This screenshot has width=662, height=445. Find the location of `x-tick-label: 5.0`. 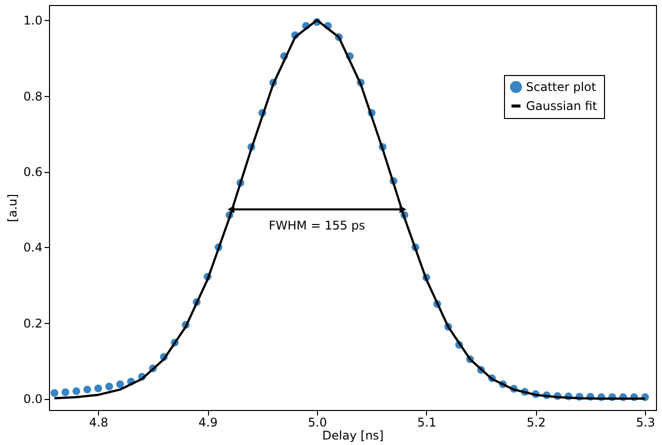

x-tick-label: 5.0 is located at coordinates (317, 423).